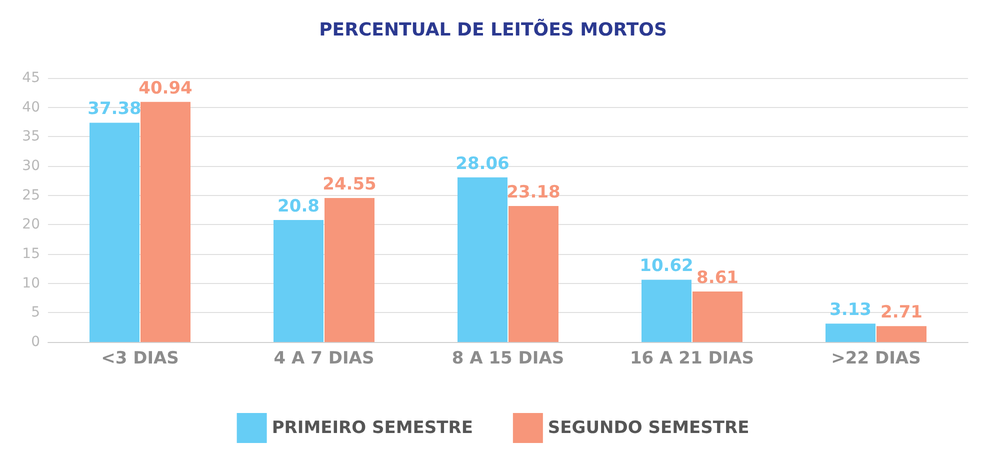  Describe the element at coordinates (483, 164) in the screenshot. I see `data-label: 28.06` at that location.